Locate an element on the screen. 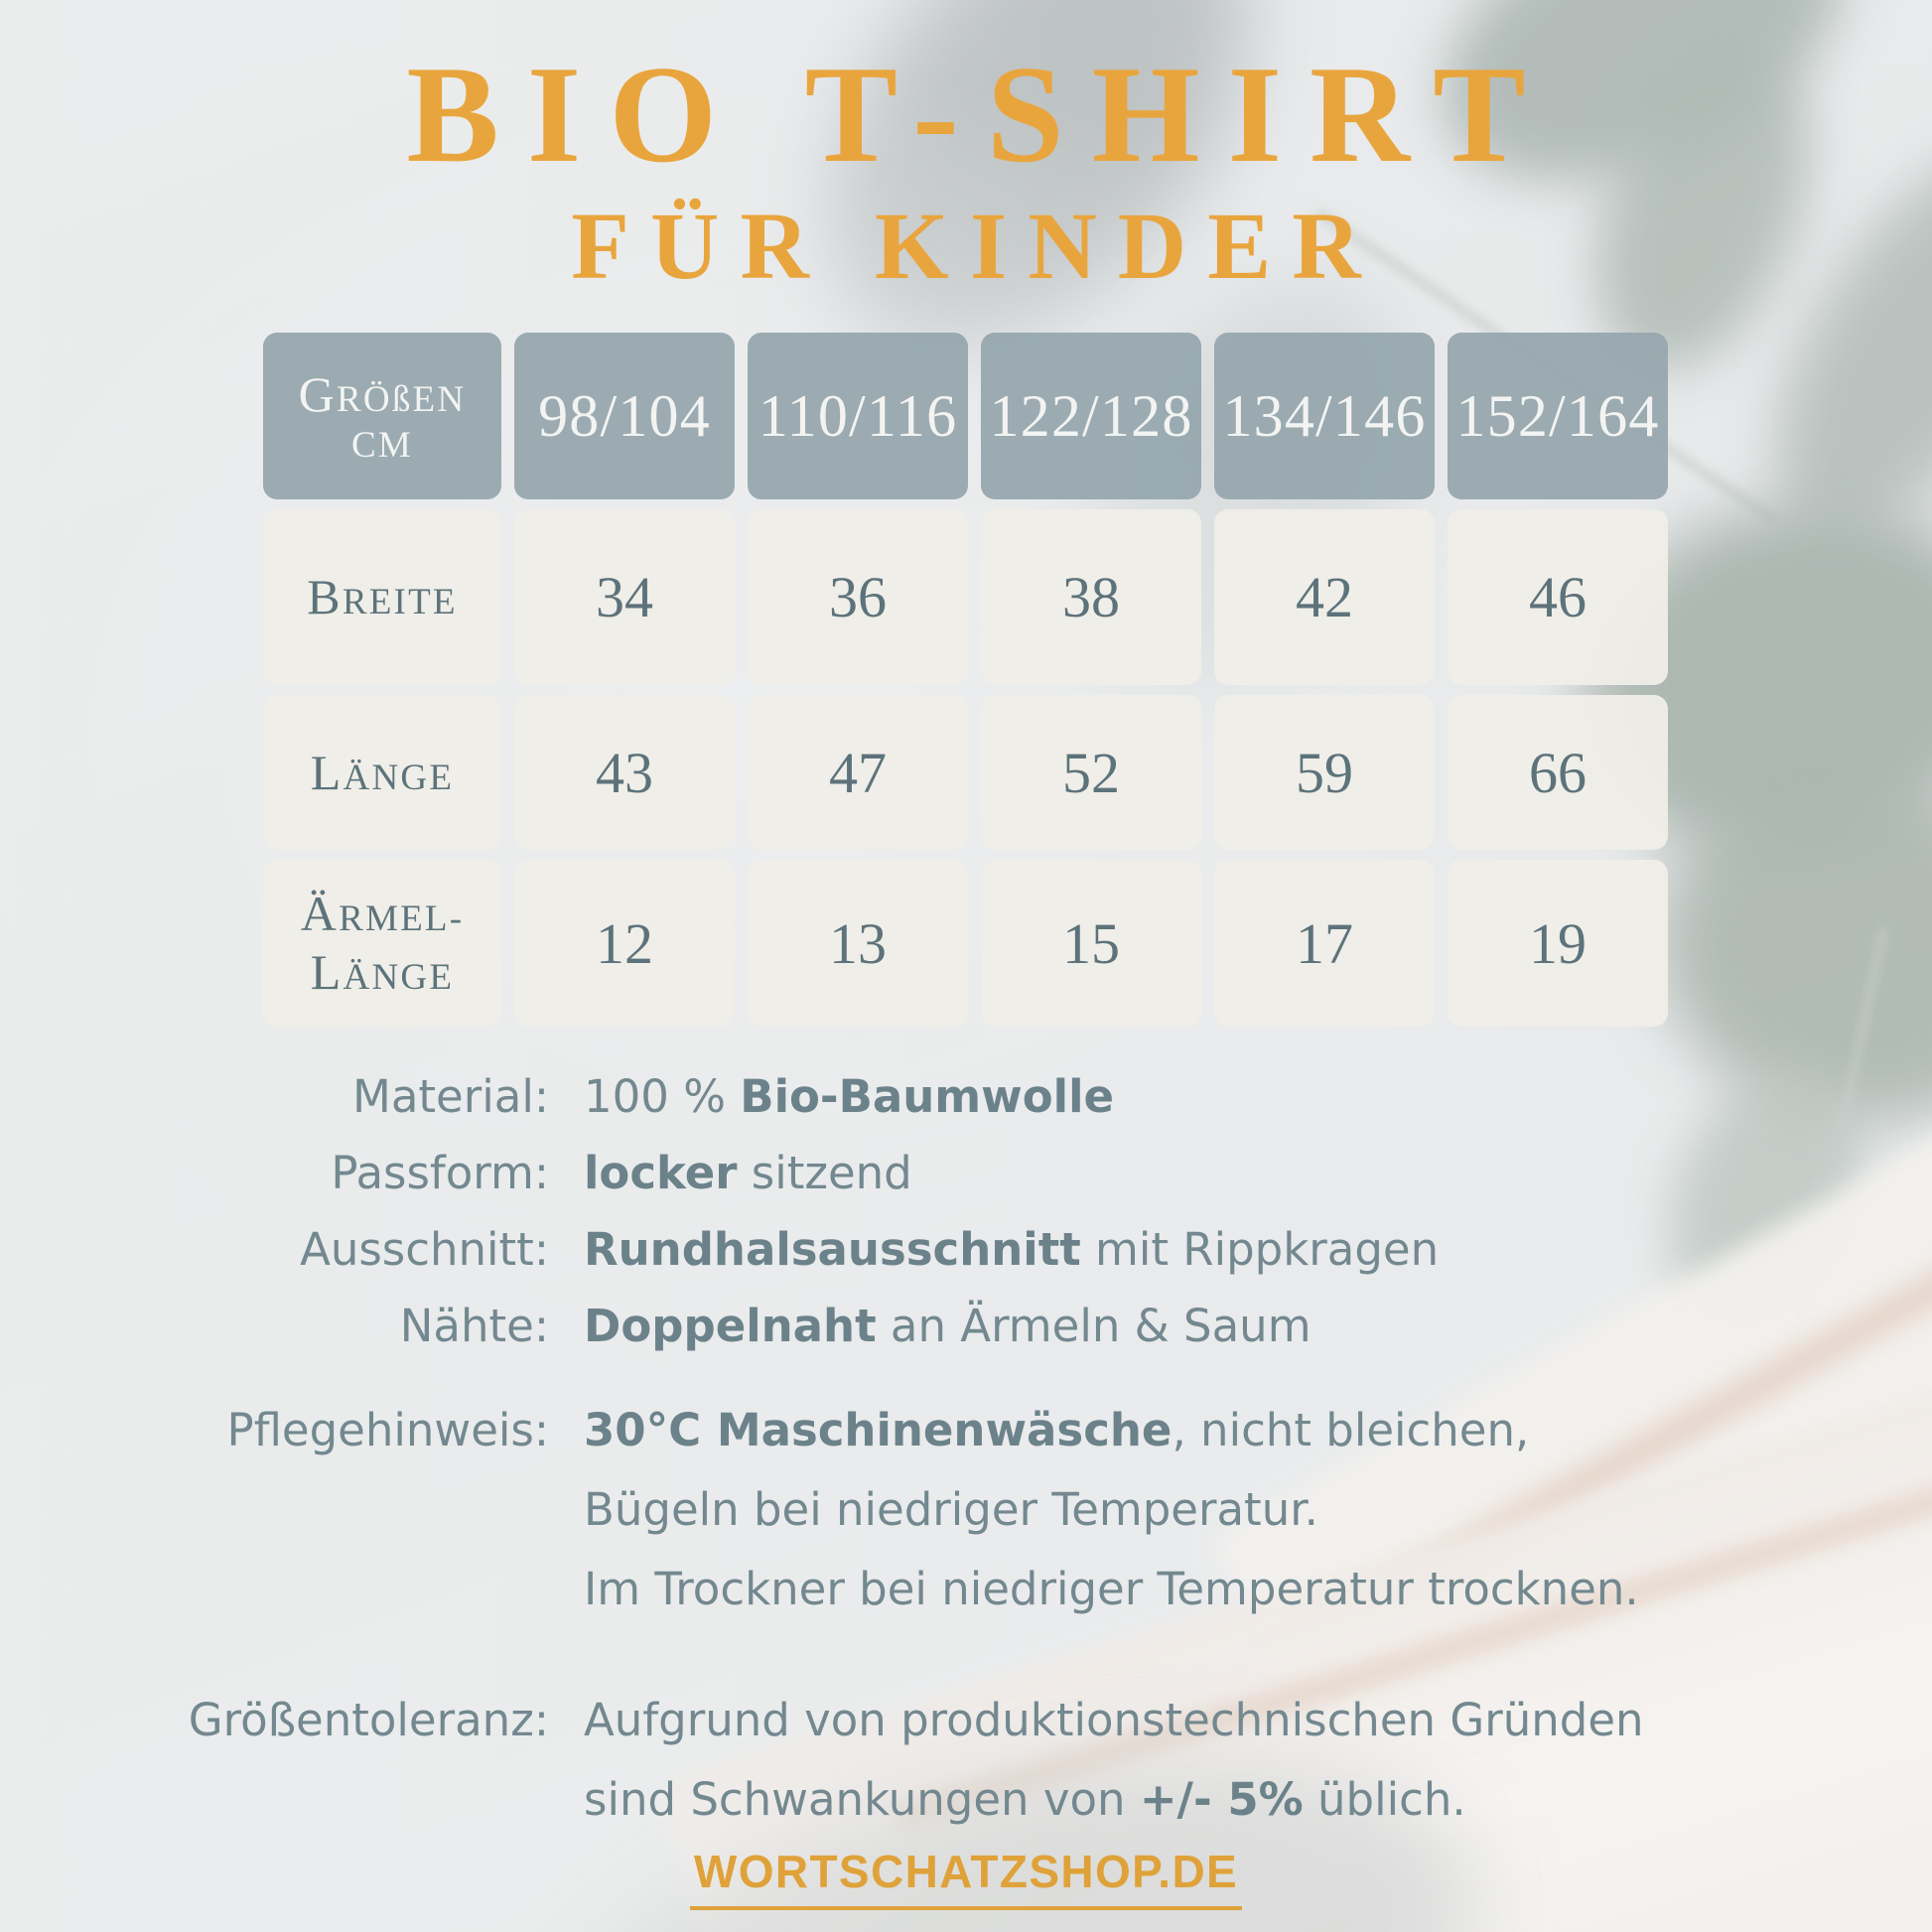 Image resolution: width=1932 pixels, height=1932 pixels. size-value-cell: 52 is located at coordinates (1091, 772).